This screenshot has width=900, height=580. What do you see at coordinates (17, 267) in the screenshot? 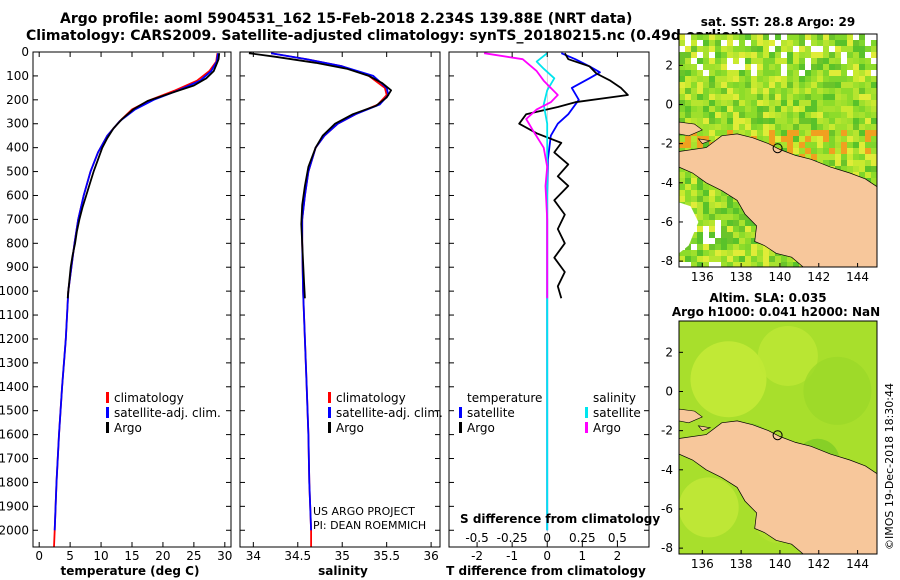
I see `y-tick-label: 900` at bounding box center [17, 267].